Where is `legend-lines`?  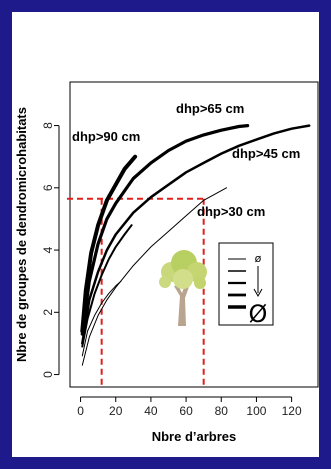 legend-lines is located at coordinates (237, 283).